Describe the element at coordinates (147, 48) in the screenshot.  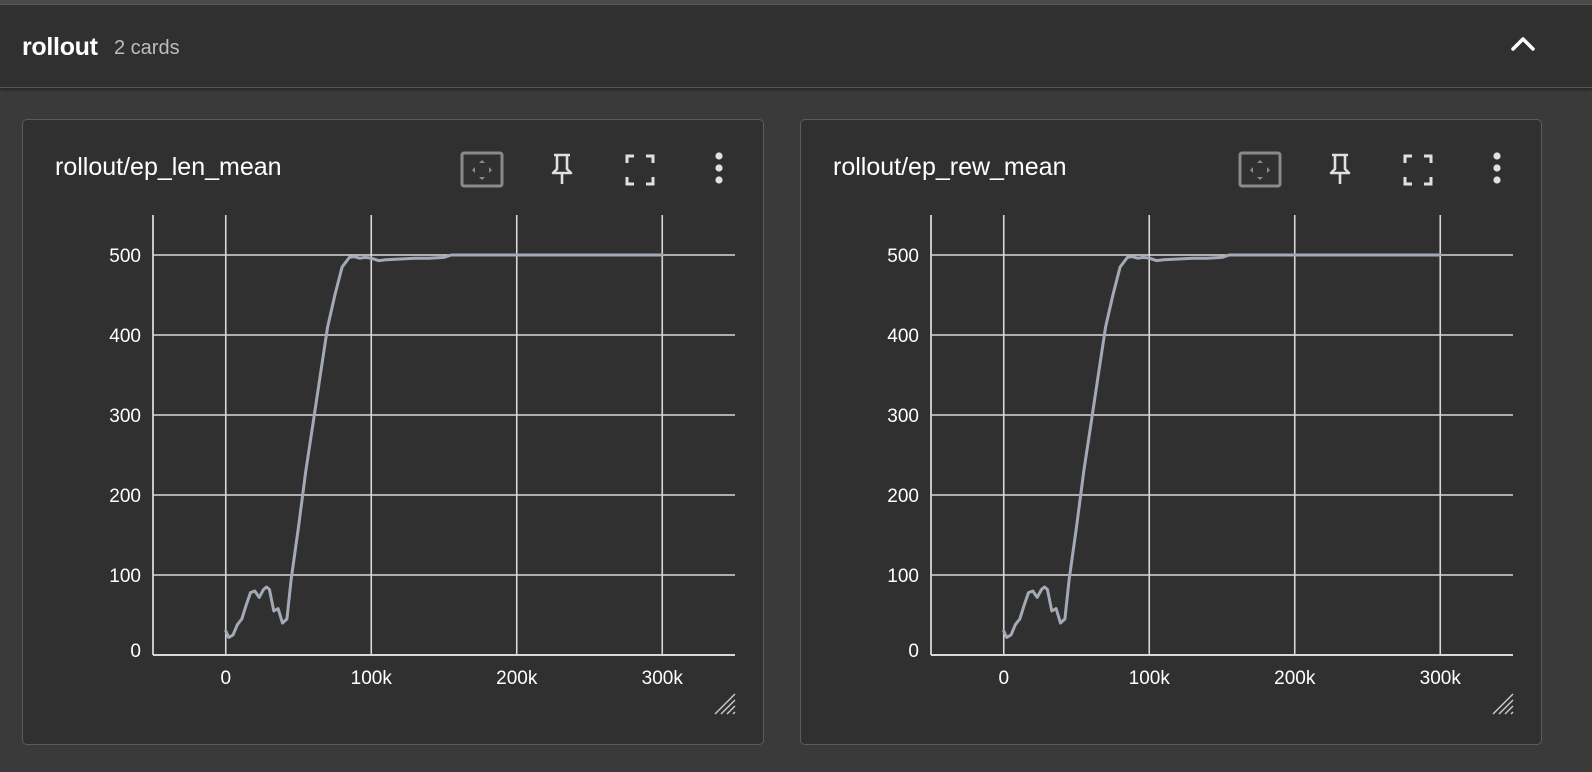
I see `group-card-count: 2 cards` at that location.